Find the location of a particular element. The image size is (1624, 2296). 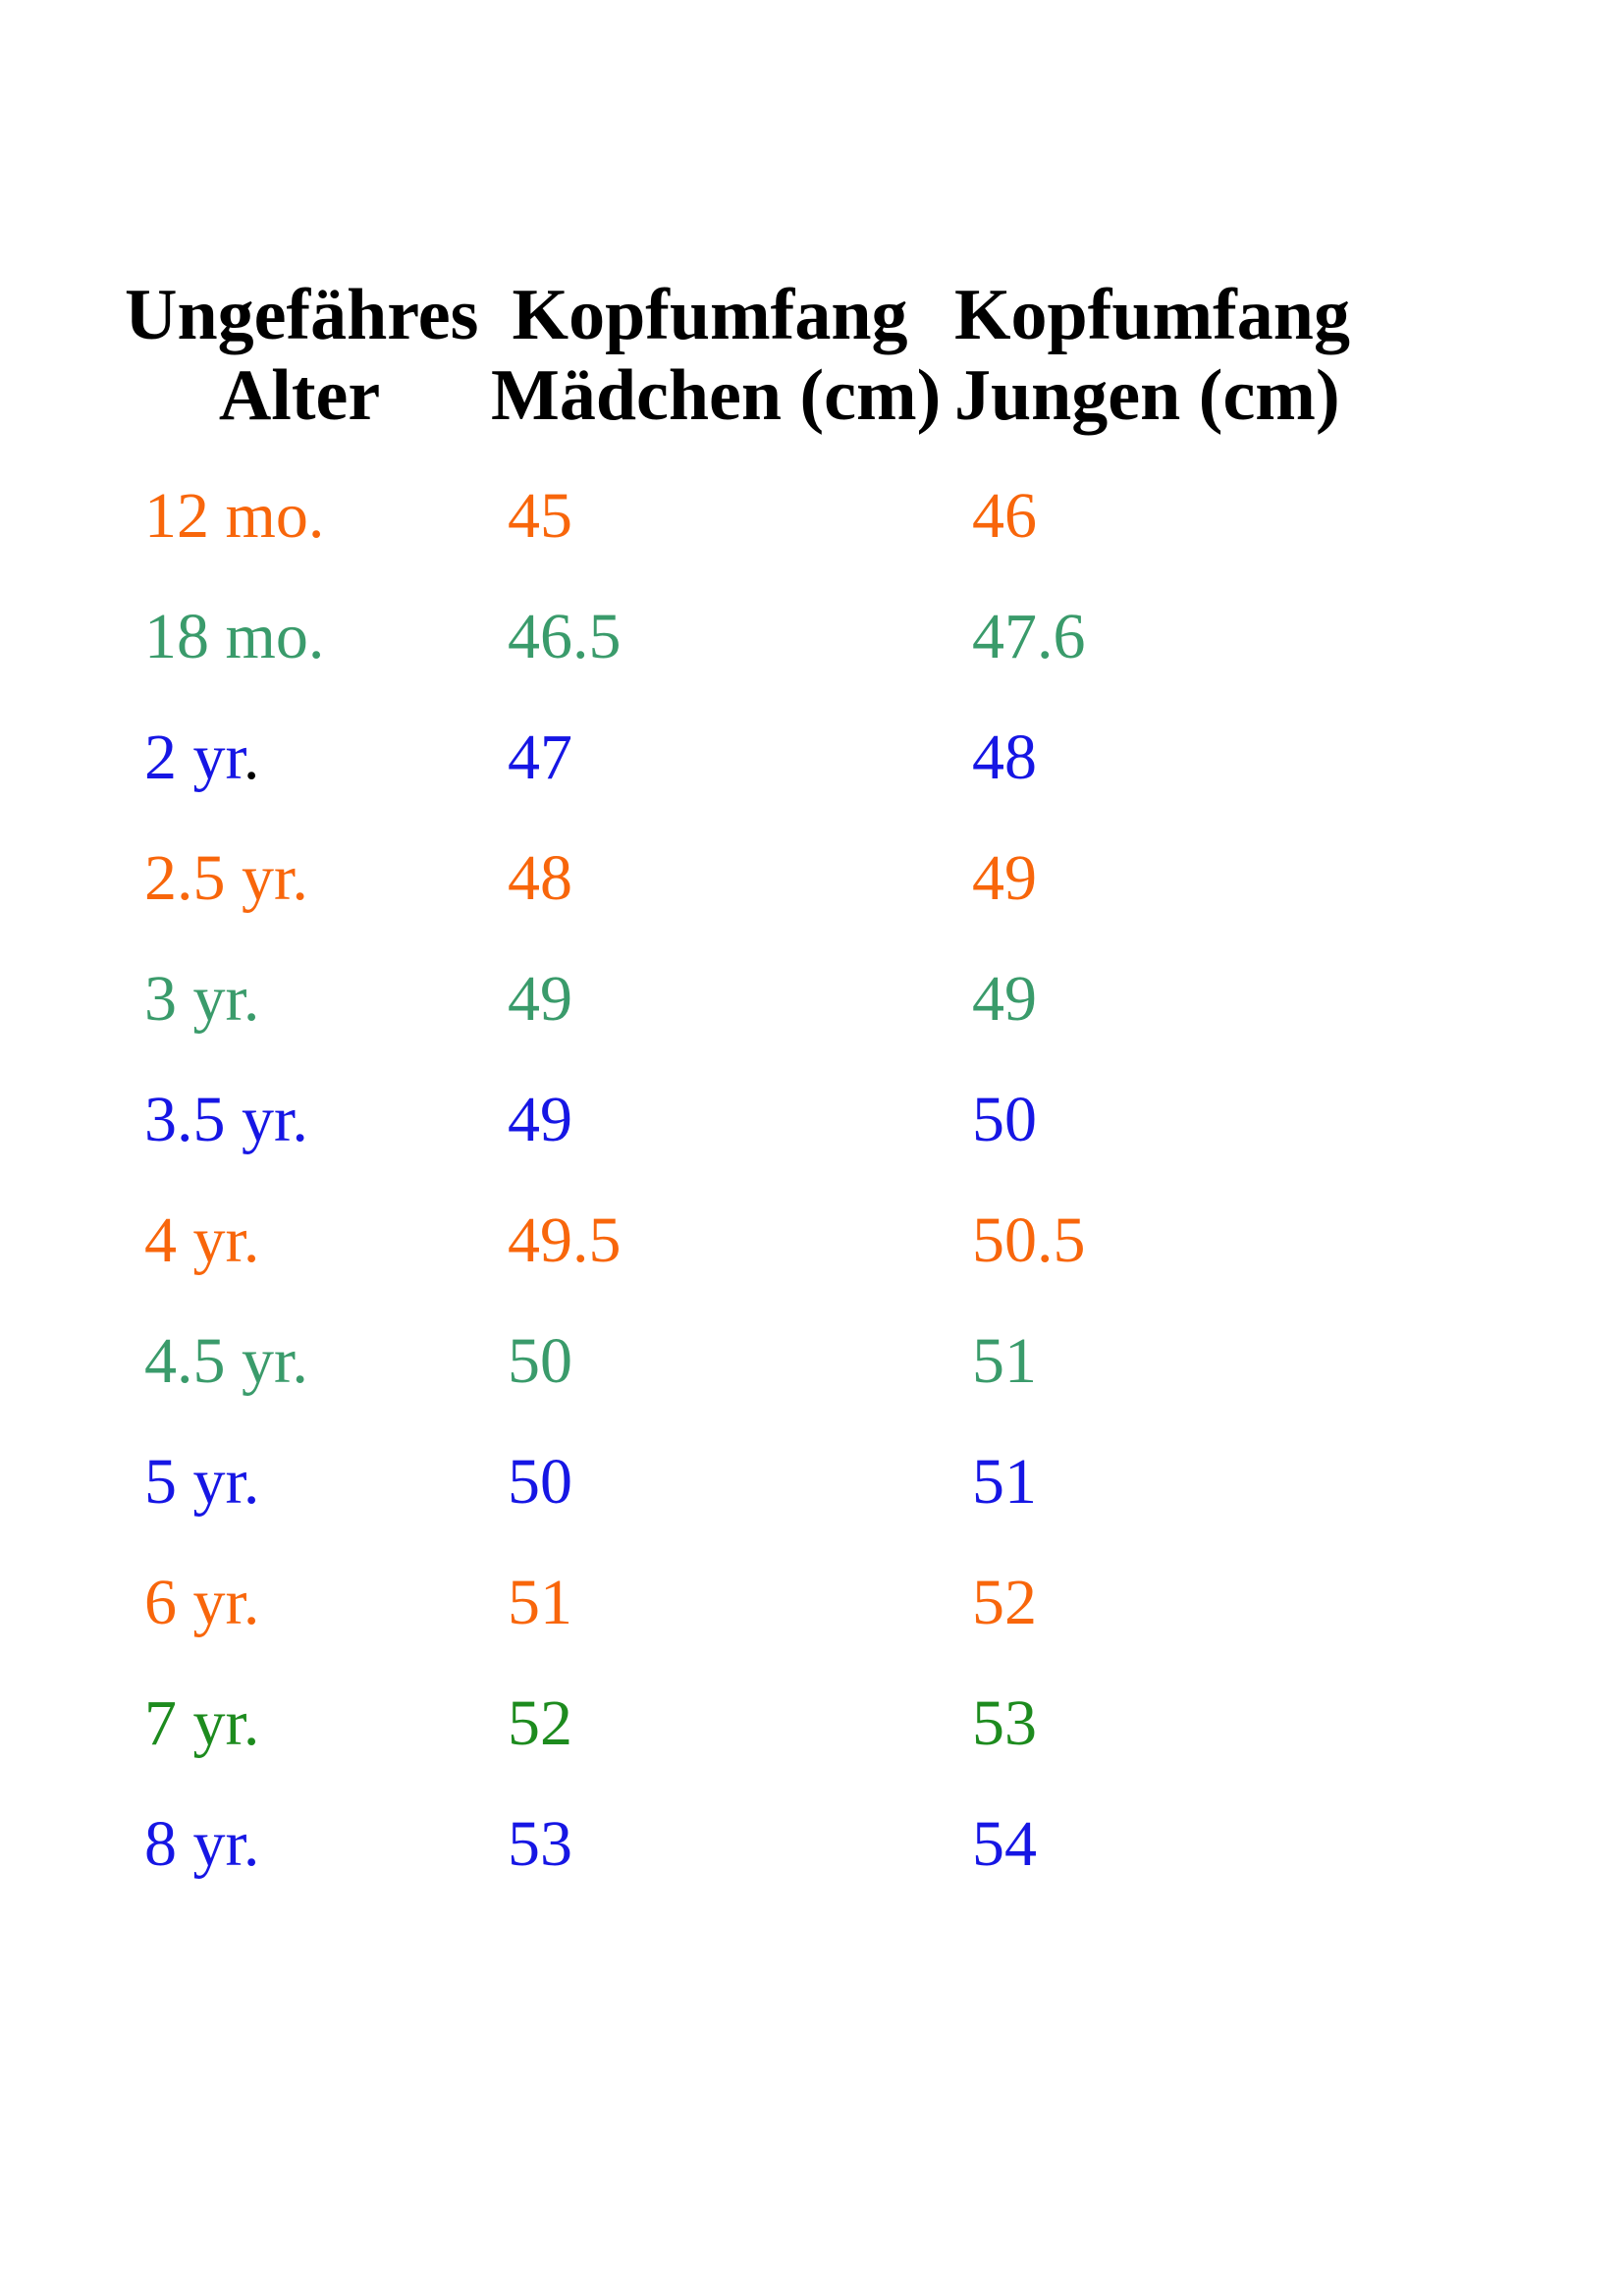

girls-circumference-cell: 46.5 is located at coordinates (565, 636).